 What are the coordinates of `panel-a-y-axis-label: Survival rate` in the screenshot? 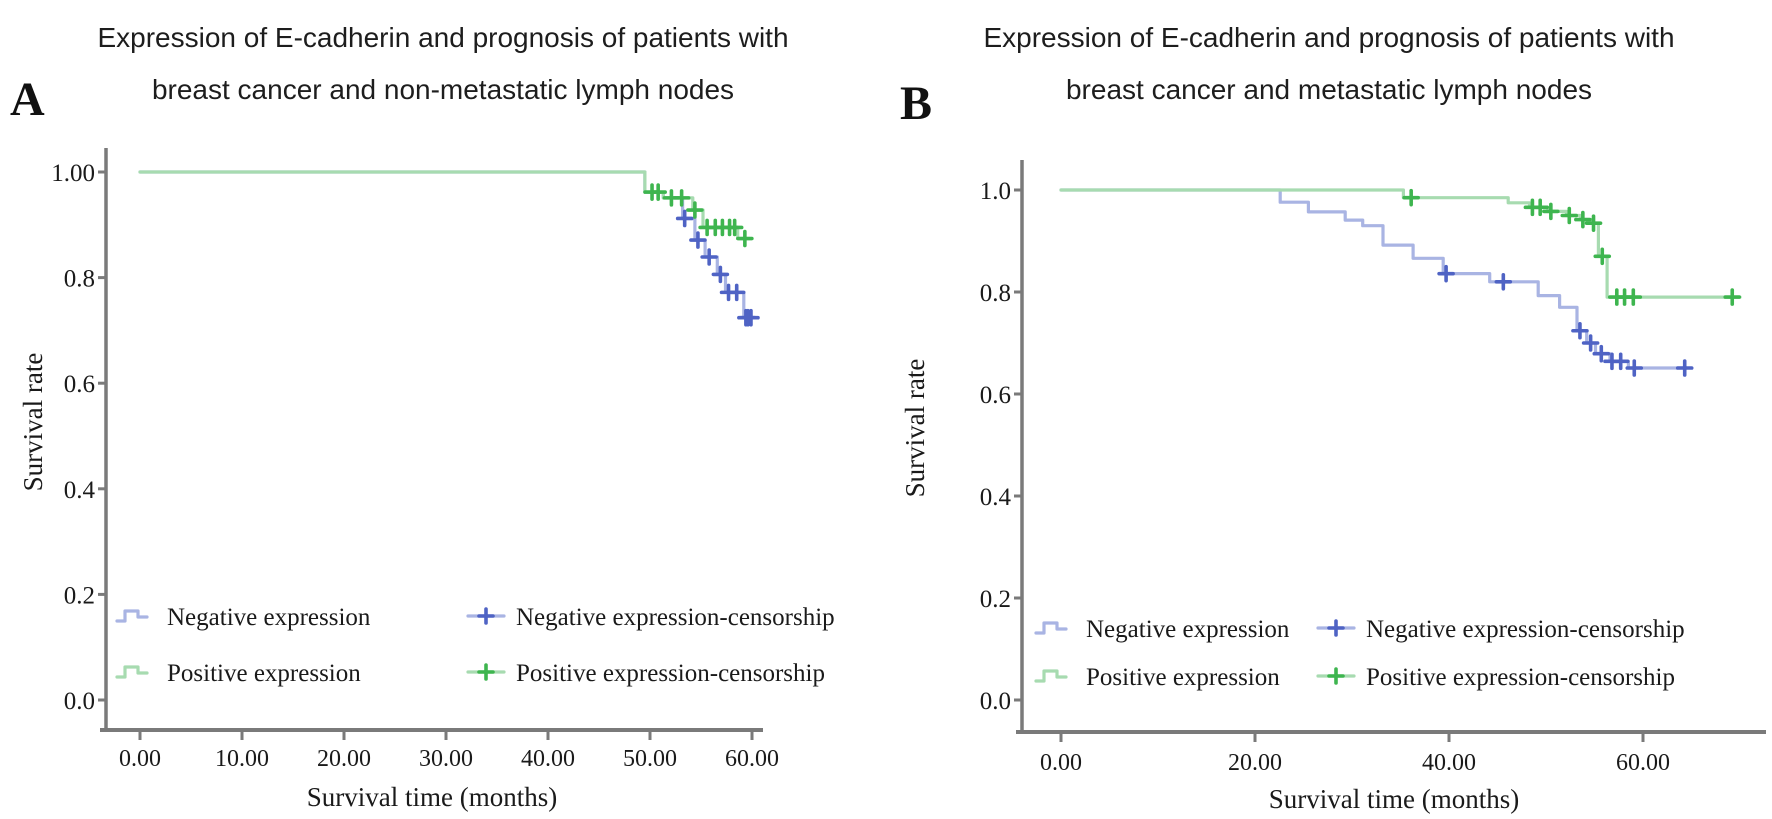 It's located at (33, 422).